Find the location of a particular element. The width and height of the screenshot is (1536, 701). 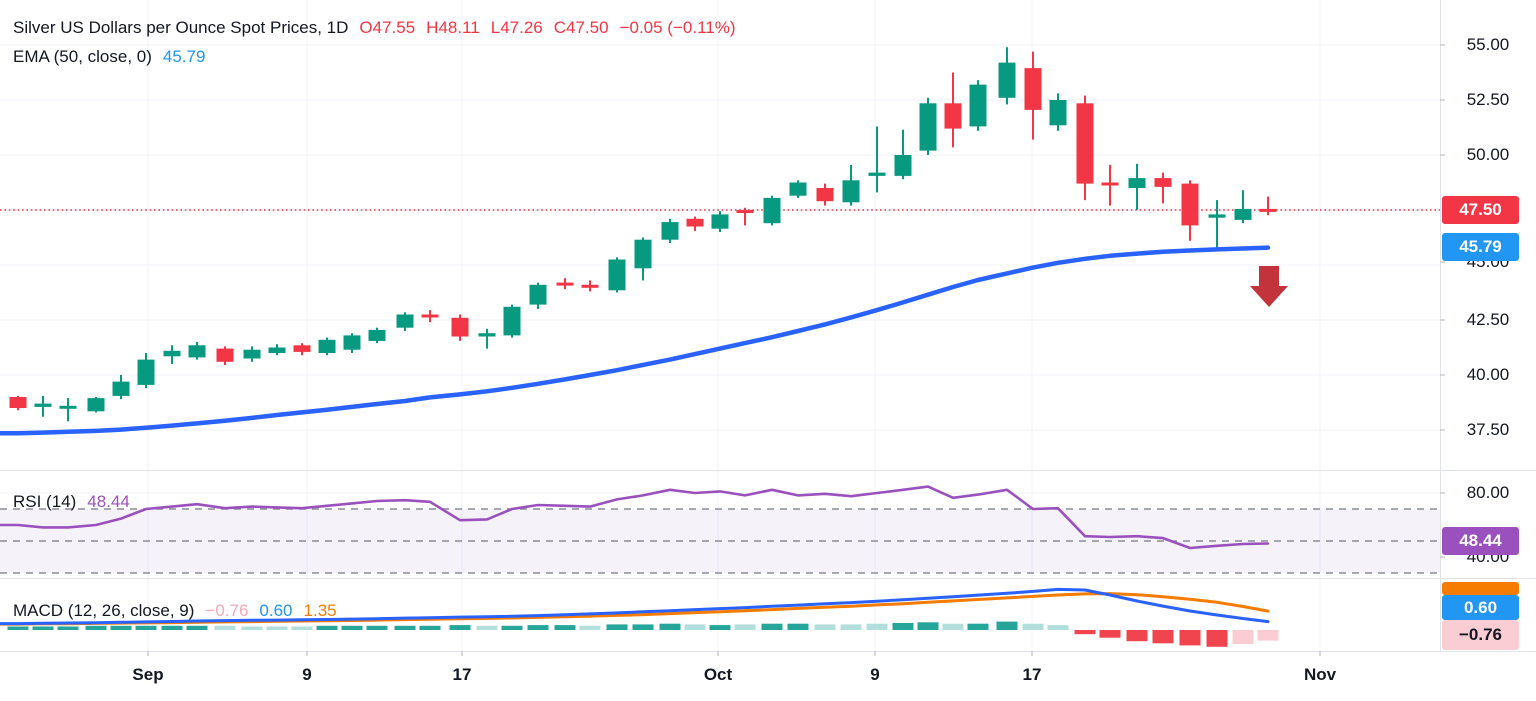

macd-legend-label: MACD (12, 26, close, 9) is located at coordinates (104, 610).